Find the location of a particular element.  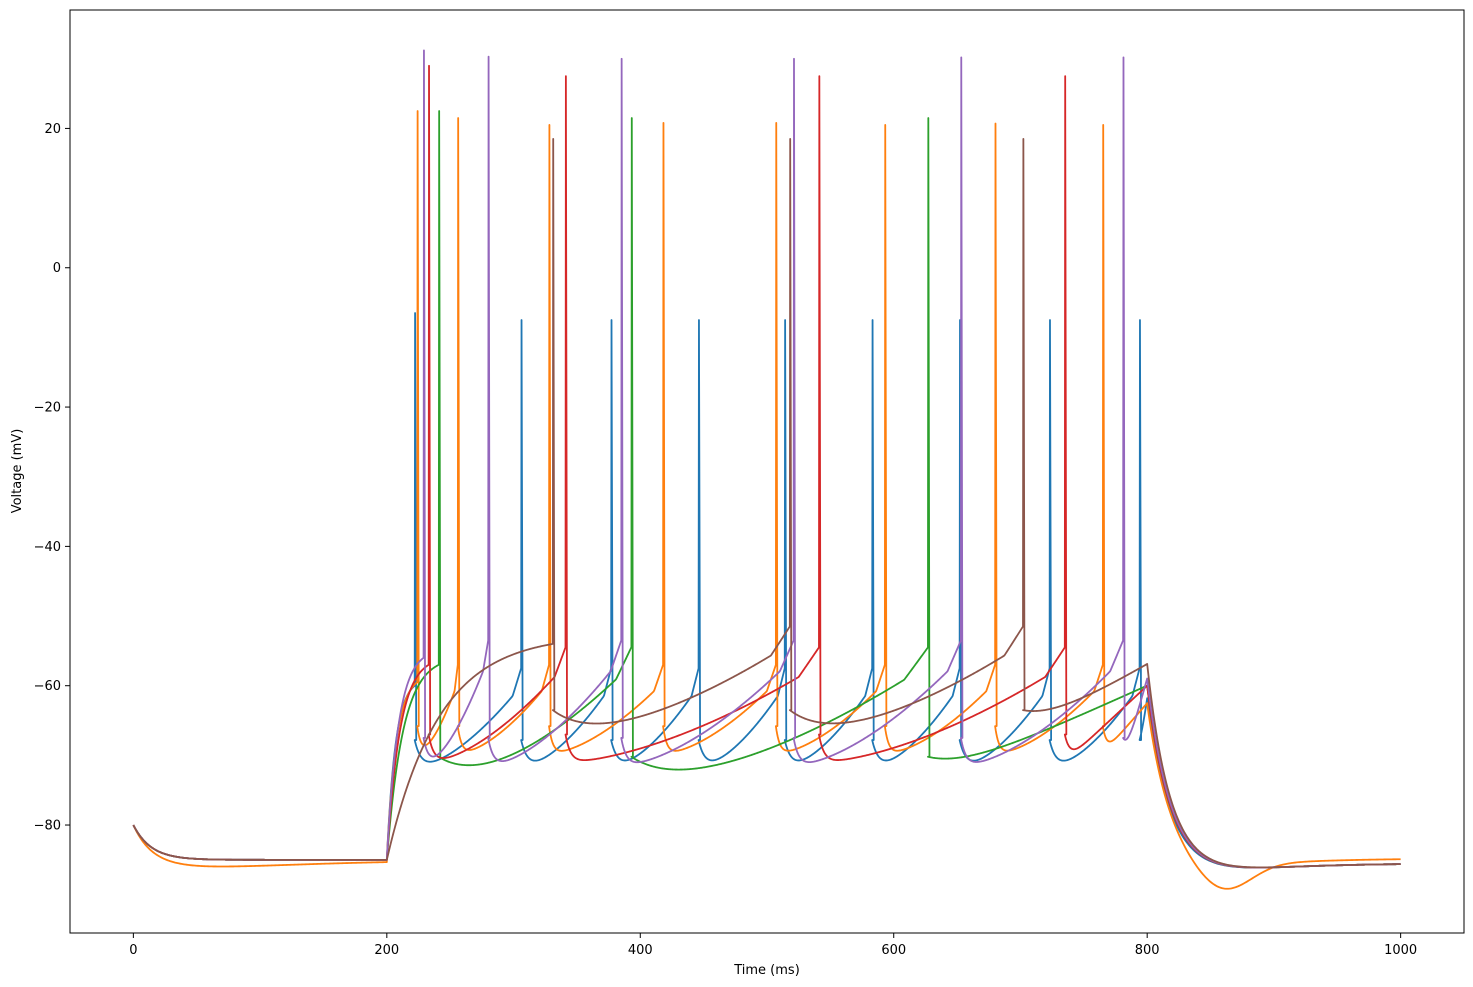

y-axis-label: Voltage (mV) is located at coordinates (17, 471).